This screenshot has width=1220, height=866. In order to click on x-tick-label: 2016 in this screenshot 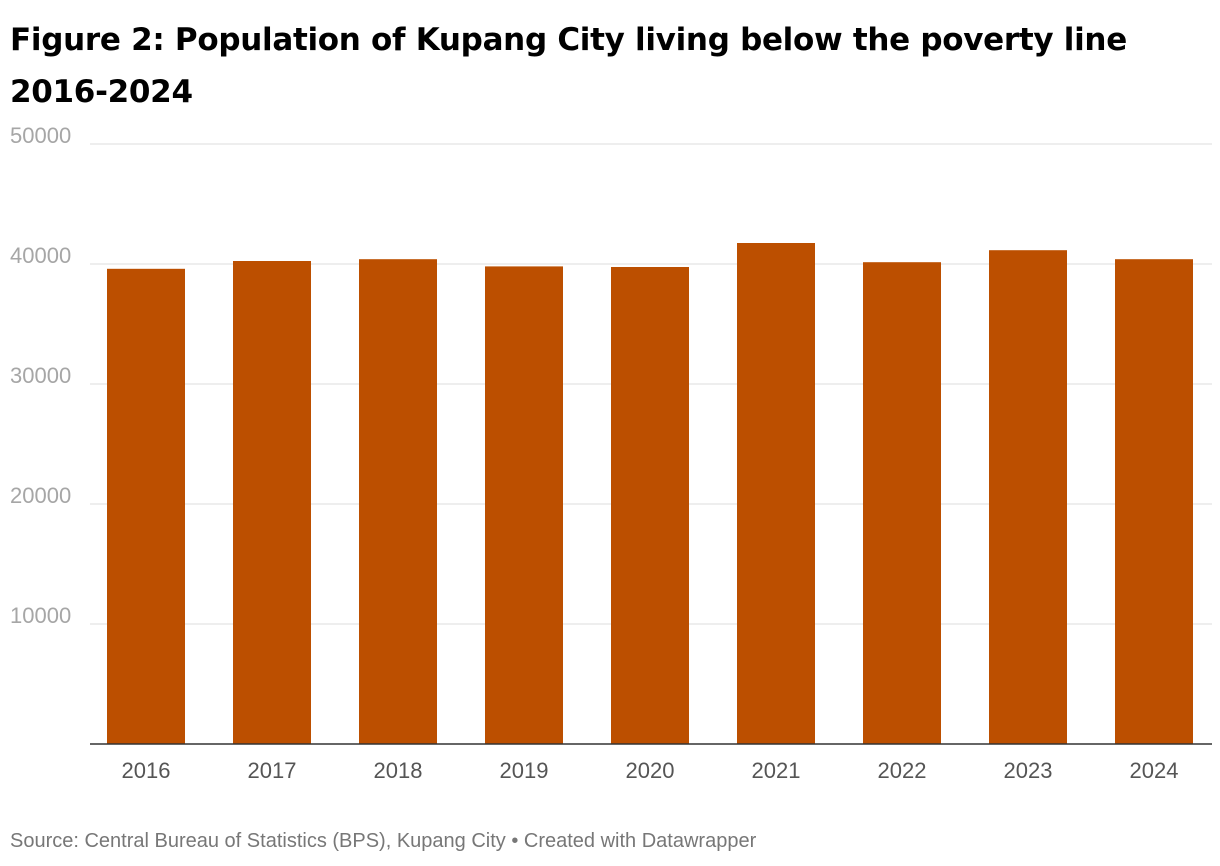, I will do `click(146, 770)`.